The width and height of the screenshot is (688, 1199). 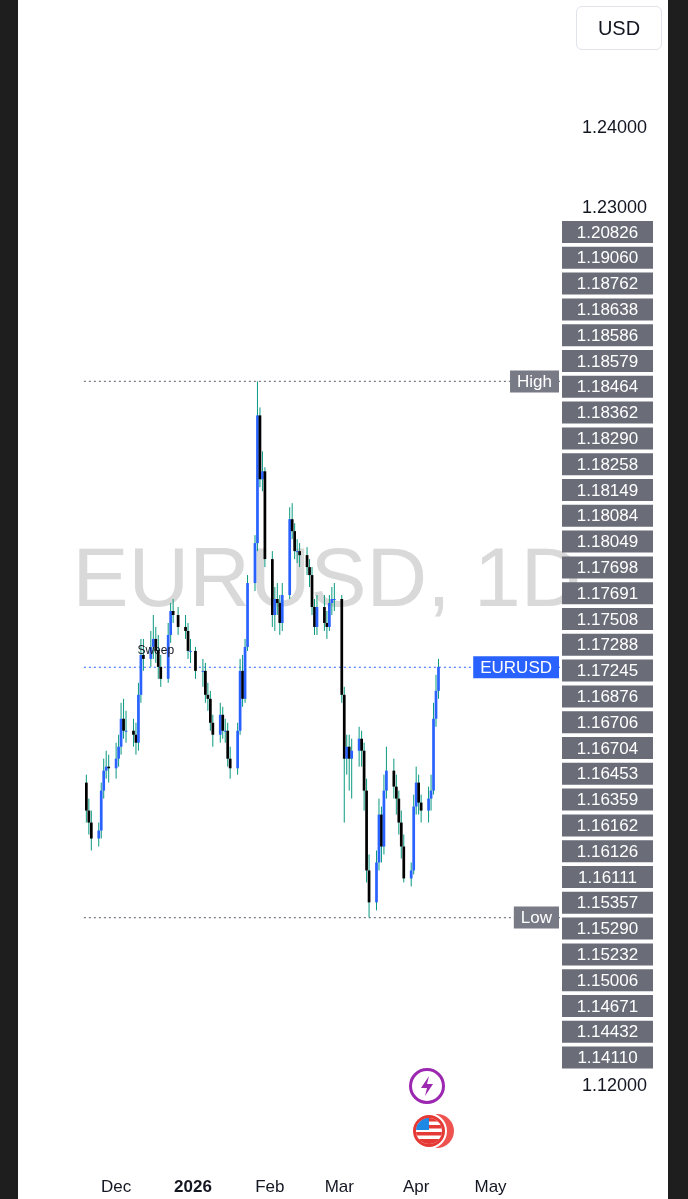 I want to click on y-tick-label: 1.12000, so click(x=615, y=1084).